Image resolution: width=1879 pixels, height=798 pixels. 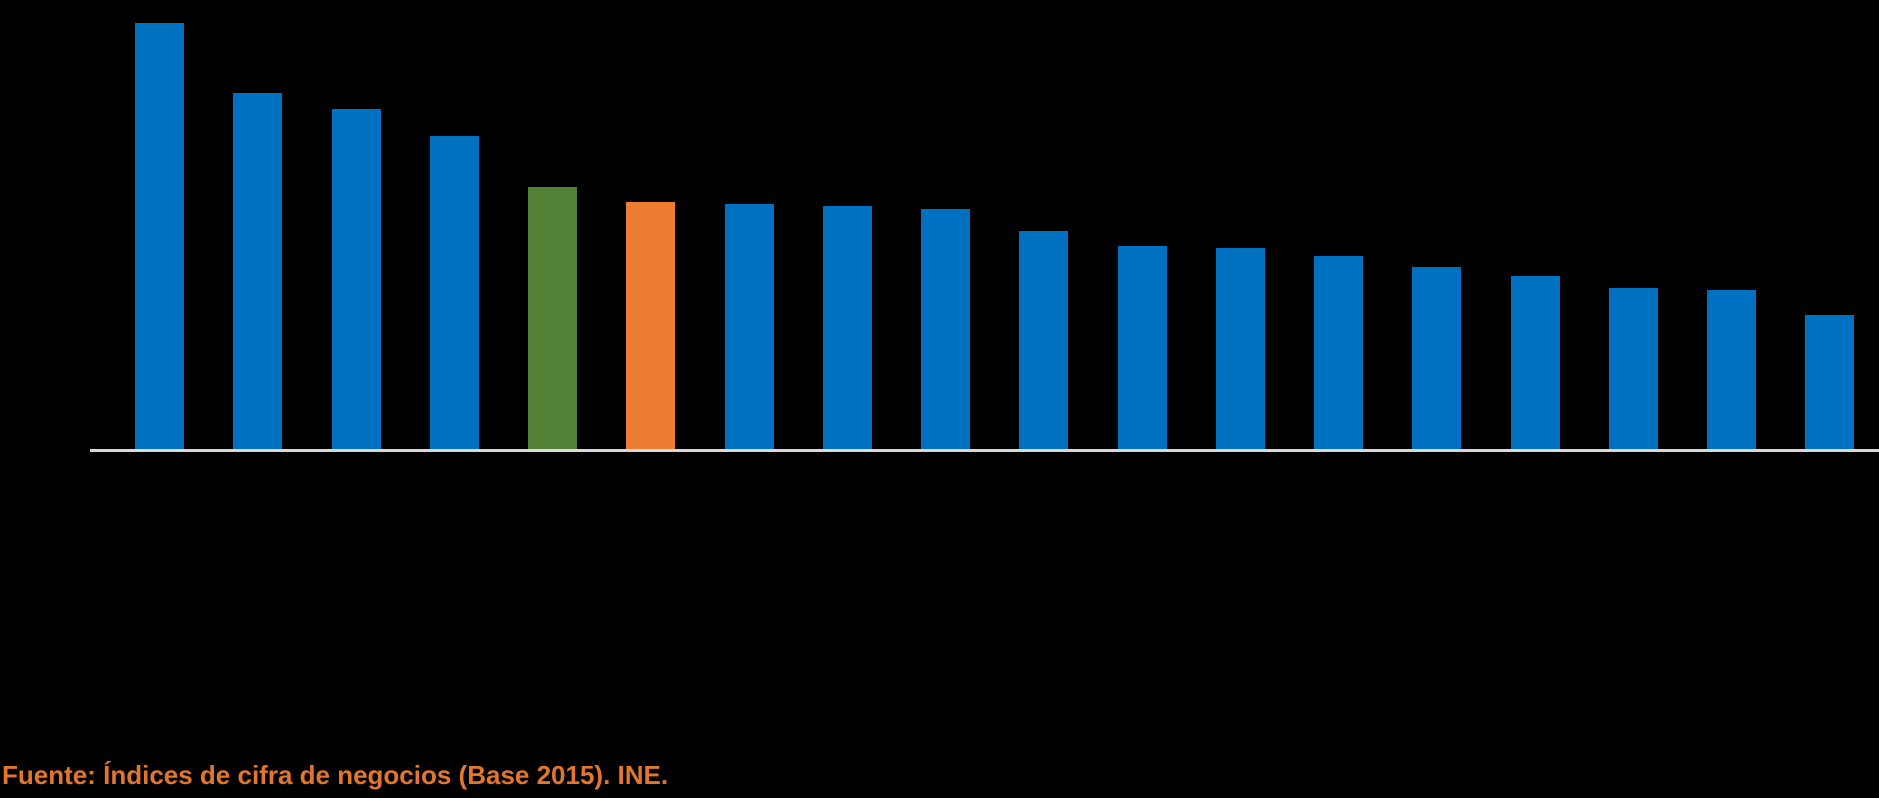 What do you see at coordinates (984, 450) in the screenshot?
I see `x-axis-line` at bounding box center [984, 450].